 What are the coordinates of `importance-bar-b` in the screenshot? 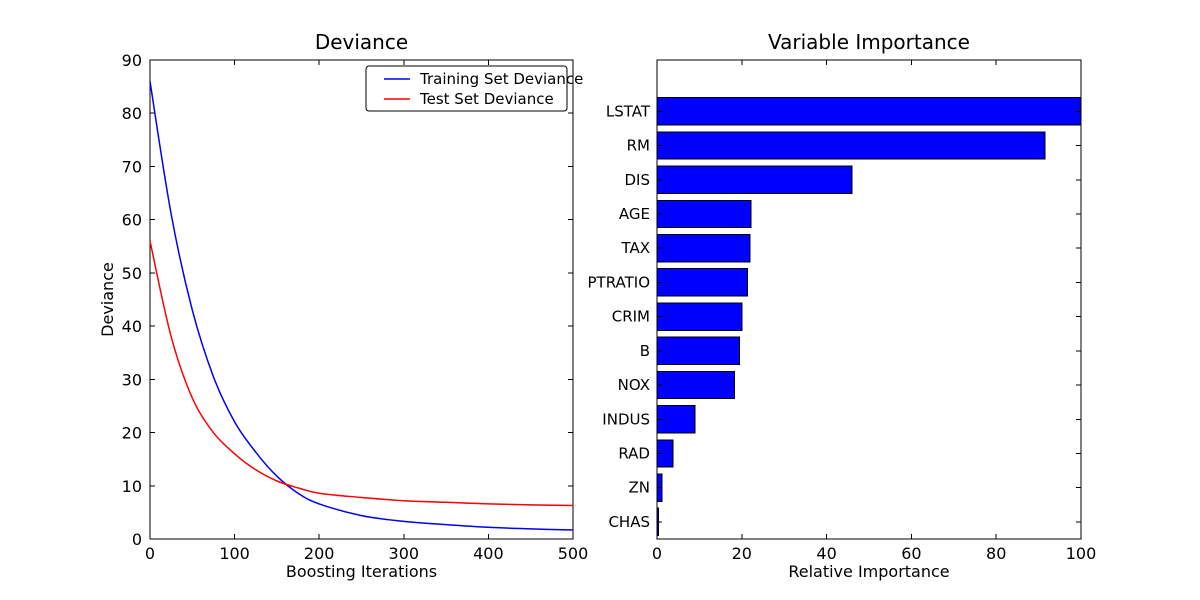 It's located at (698, 351).